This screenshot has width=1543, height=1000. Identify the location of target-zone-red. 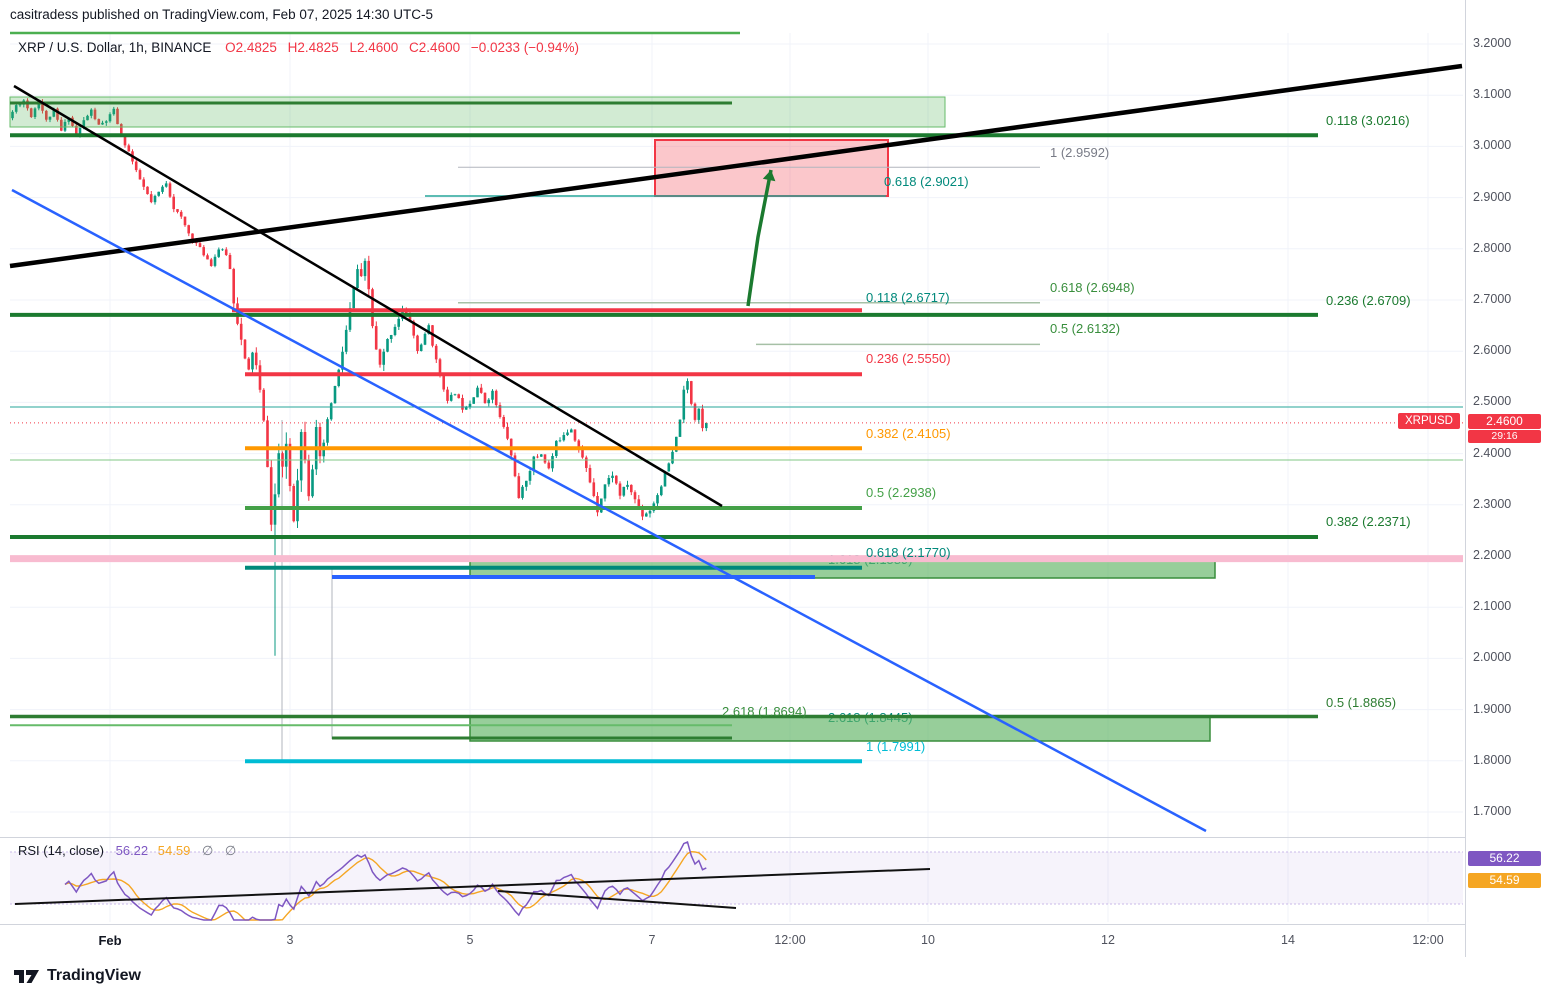
(771, 168).